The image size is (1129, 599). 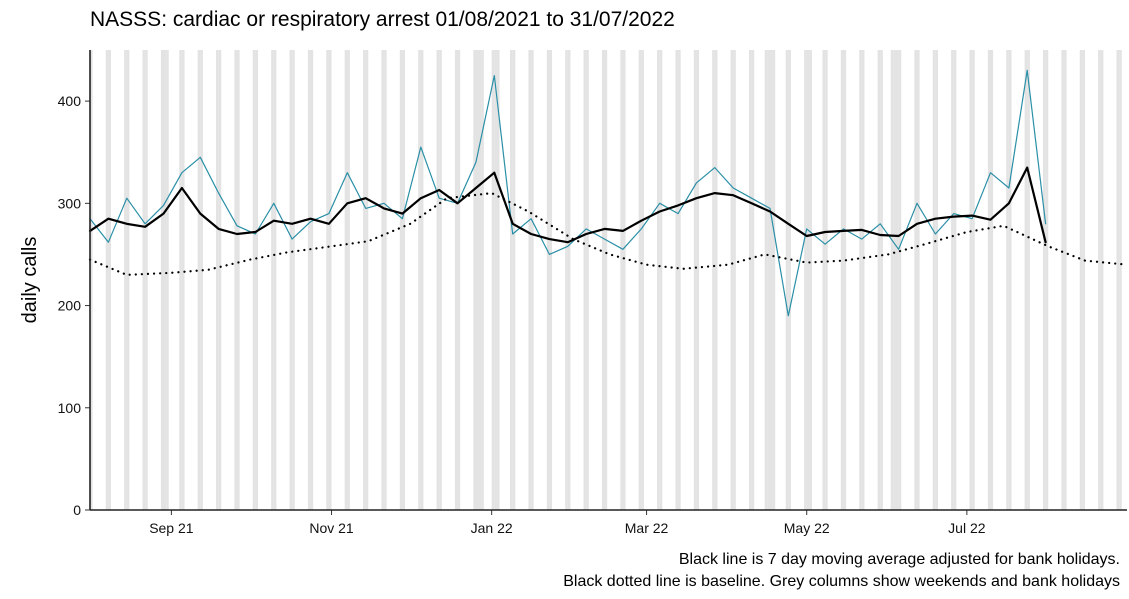 What do you see at coordinates (492, 528) in the screenshot?
I see `x-tick-label: Jan 22` at bounding box center [492, 528].